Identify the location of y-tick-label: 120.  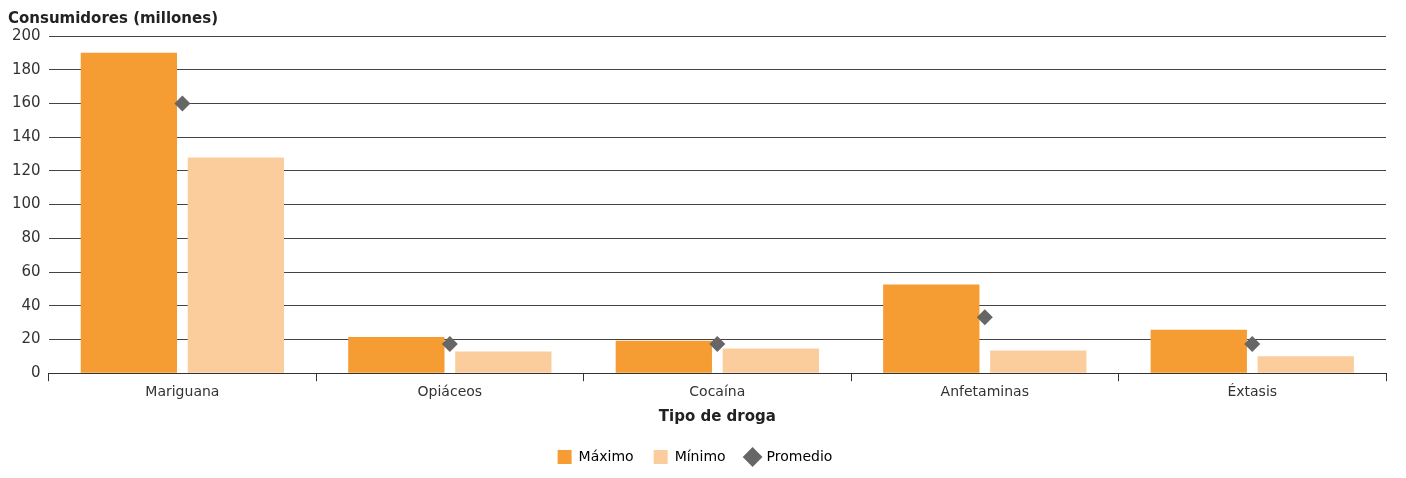
(26, 169).